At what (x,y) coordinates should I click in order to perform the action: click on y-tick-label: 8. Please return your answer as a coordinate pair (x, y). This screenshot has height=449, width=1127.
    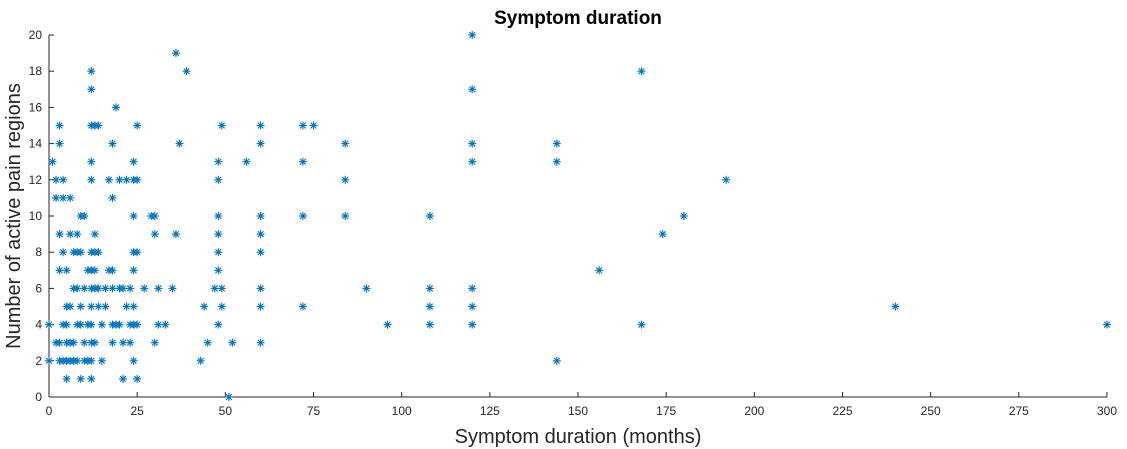
    Looking at the image, I should click on (38, 252).